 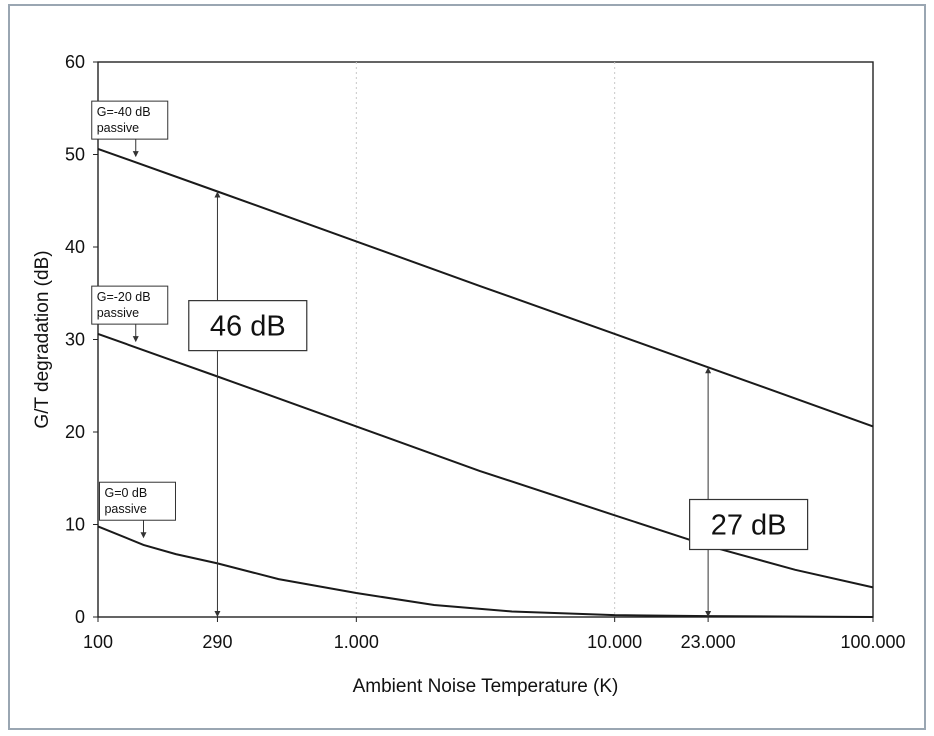 I want to click on series-label-text: G=0 dB, so click(x=125, y=493).